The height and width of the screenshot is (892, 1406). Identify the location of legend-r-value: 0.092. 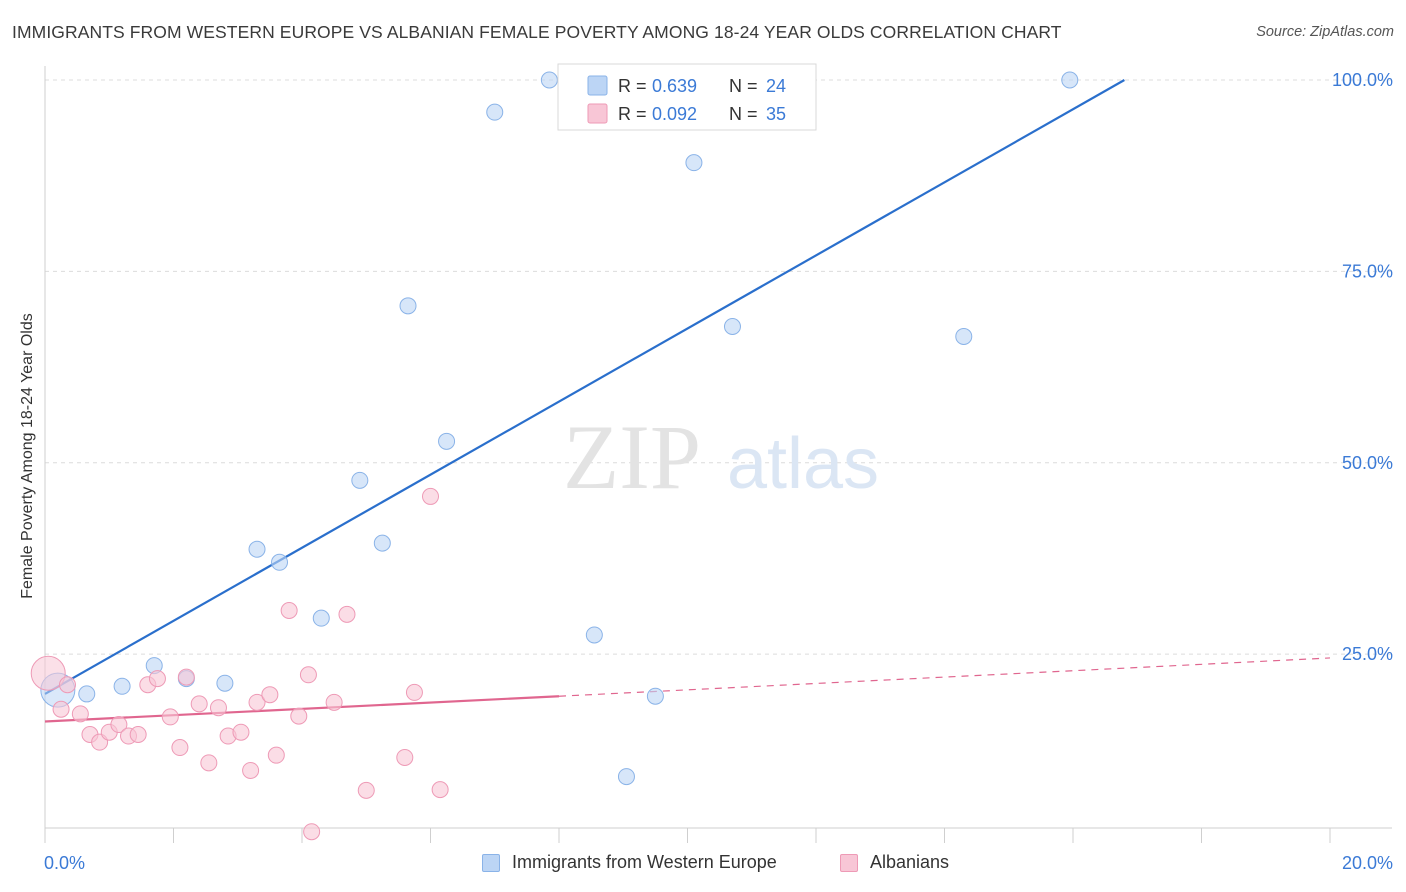
(674, 114).